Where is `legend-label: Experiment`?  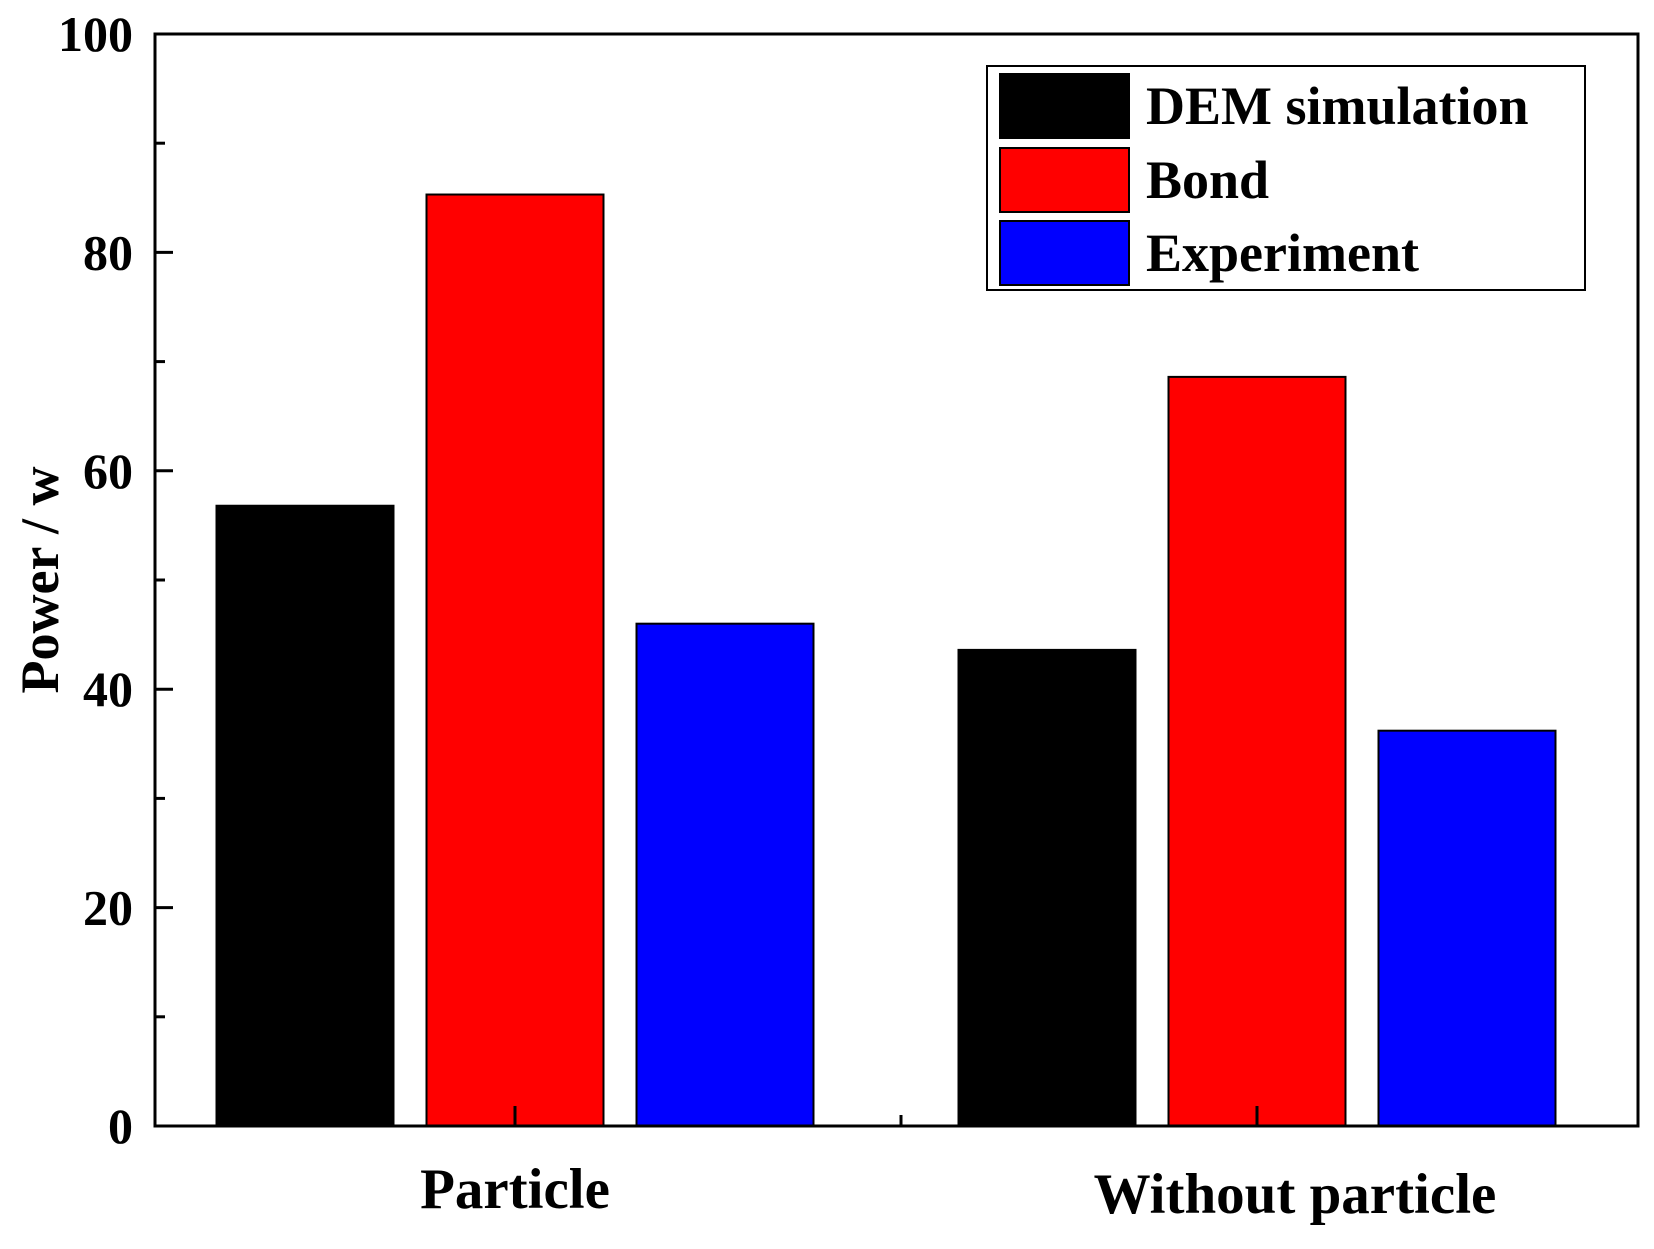
legend-label: Experiment is located at coordinates (1282, 253).